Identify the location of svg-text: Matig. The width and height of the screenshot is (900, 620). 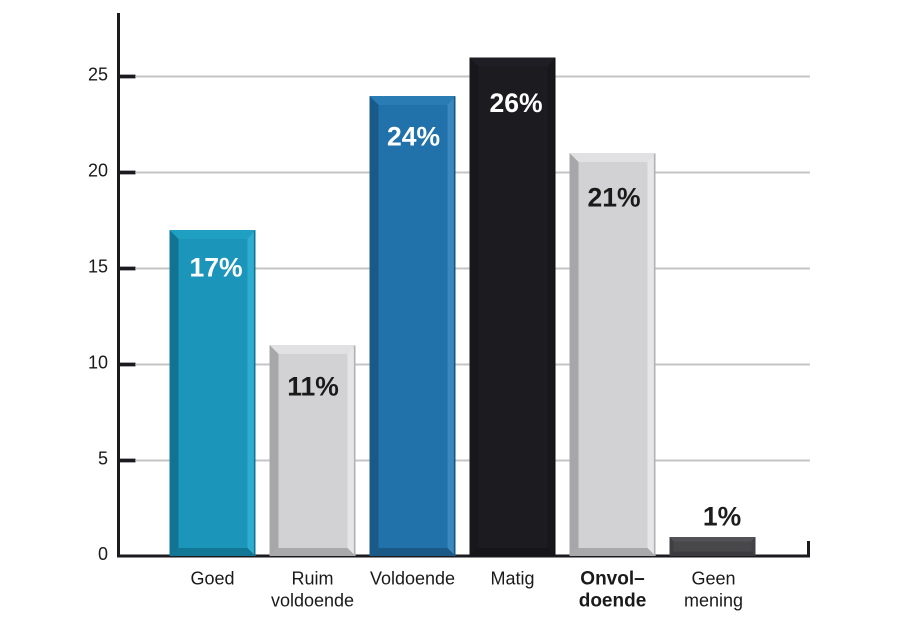
(512, 579).